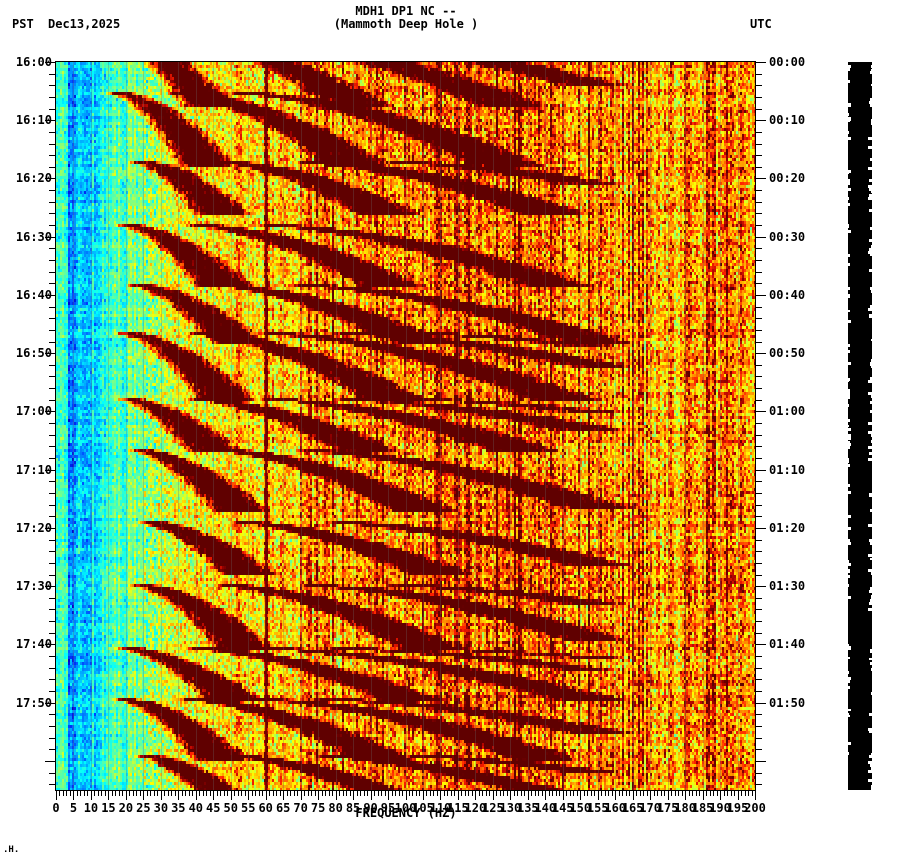 This screenshot has width=902, height=864. Describe the element at coordinates (632, 808) in the screenshot. I see `x-axis-tick-label: 165` at that location.